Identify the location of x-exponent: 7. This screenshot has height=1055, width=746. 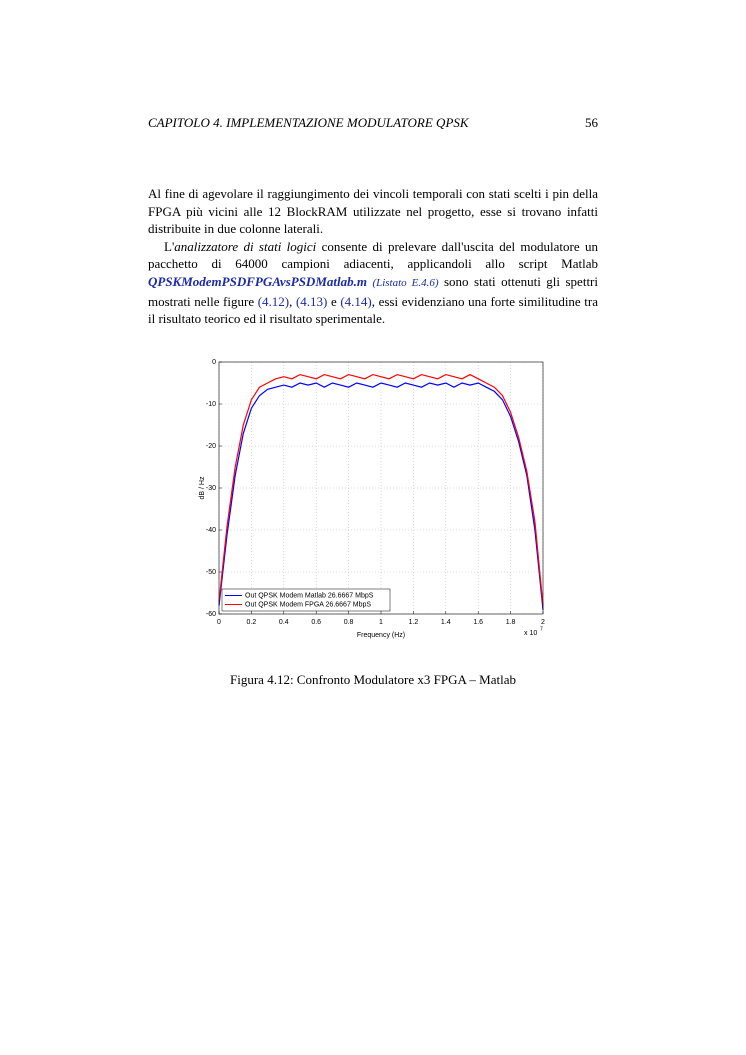
(541, 629).